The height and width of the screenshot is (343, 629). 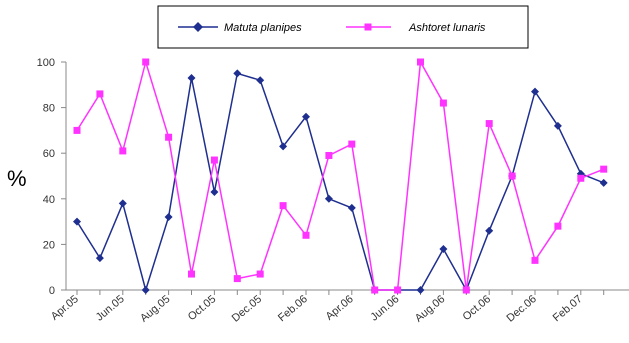 I want to click on x-tick-label: Jun.06, so click(x=385, y=308).